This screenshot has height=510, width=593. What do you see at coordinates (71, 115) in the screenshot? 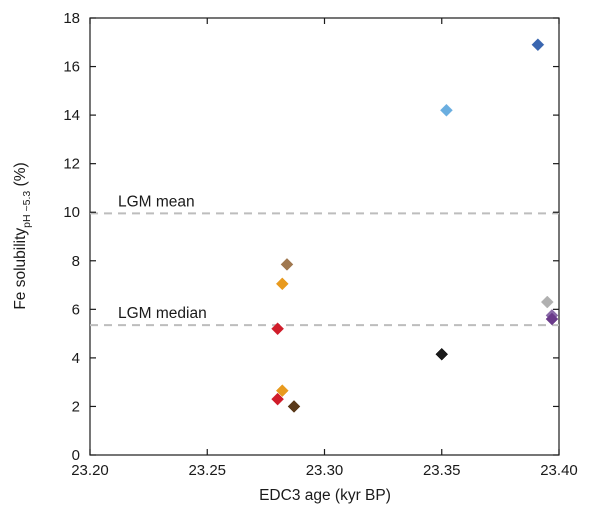
I see `y-tick-label: 14` at bounding box center [71, 115].